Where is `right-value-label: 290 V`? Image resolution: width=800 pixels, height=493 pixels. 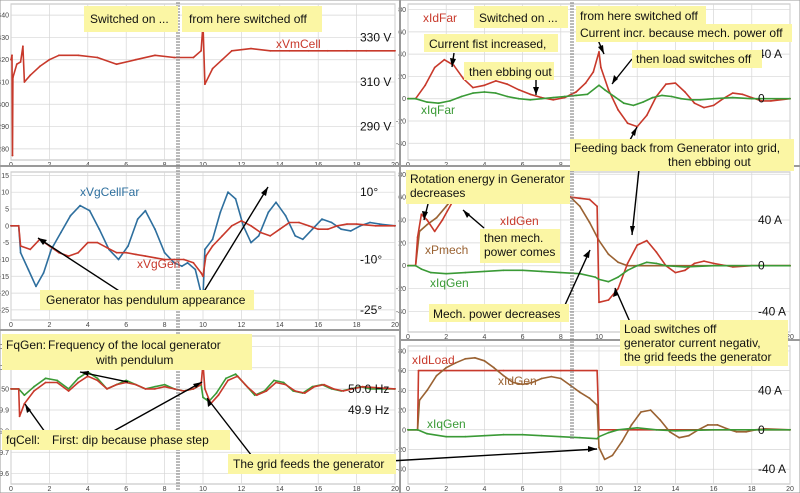 right-value-label: 290 V is located at coordinates (375, 127).